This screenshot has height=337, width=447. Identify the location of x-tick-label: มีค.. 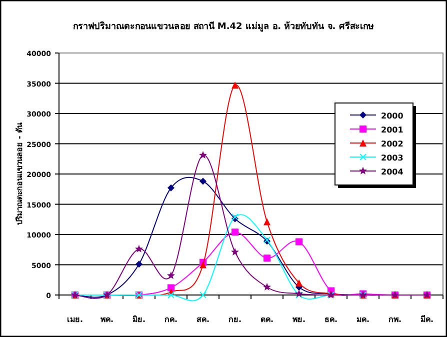
(427, 319).